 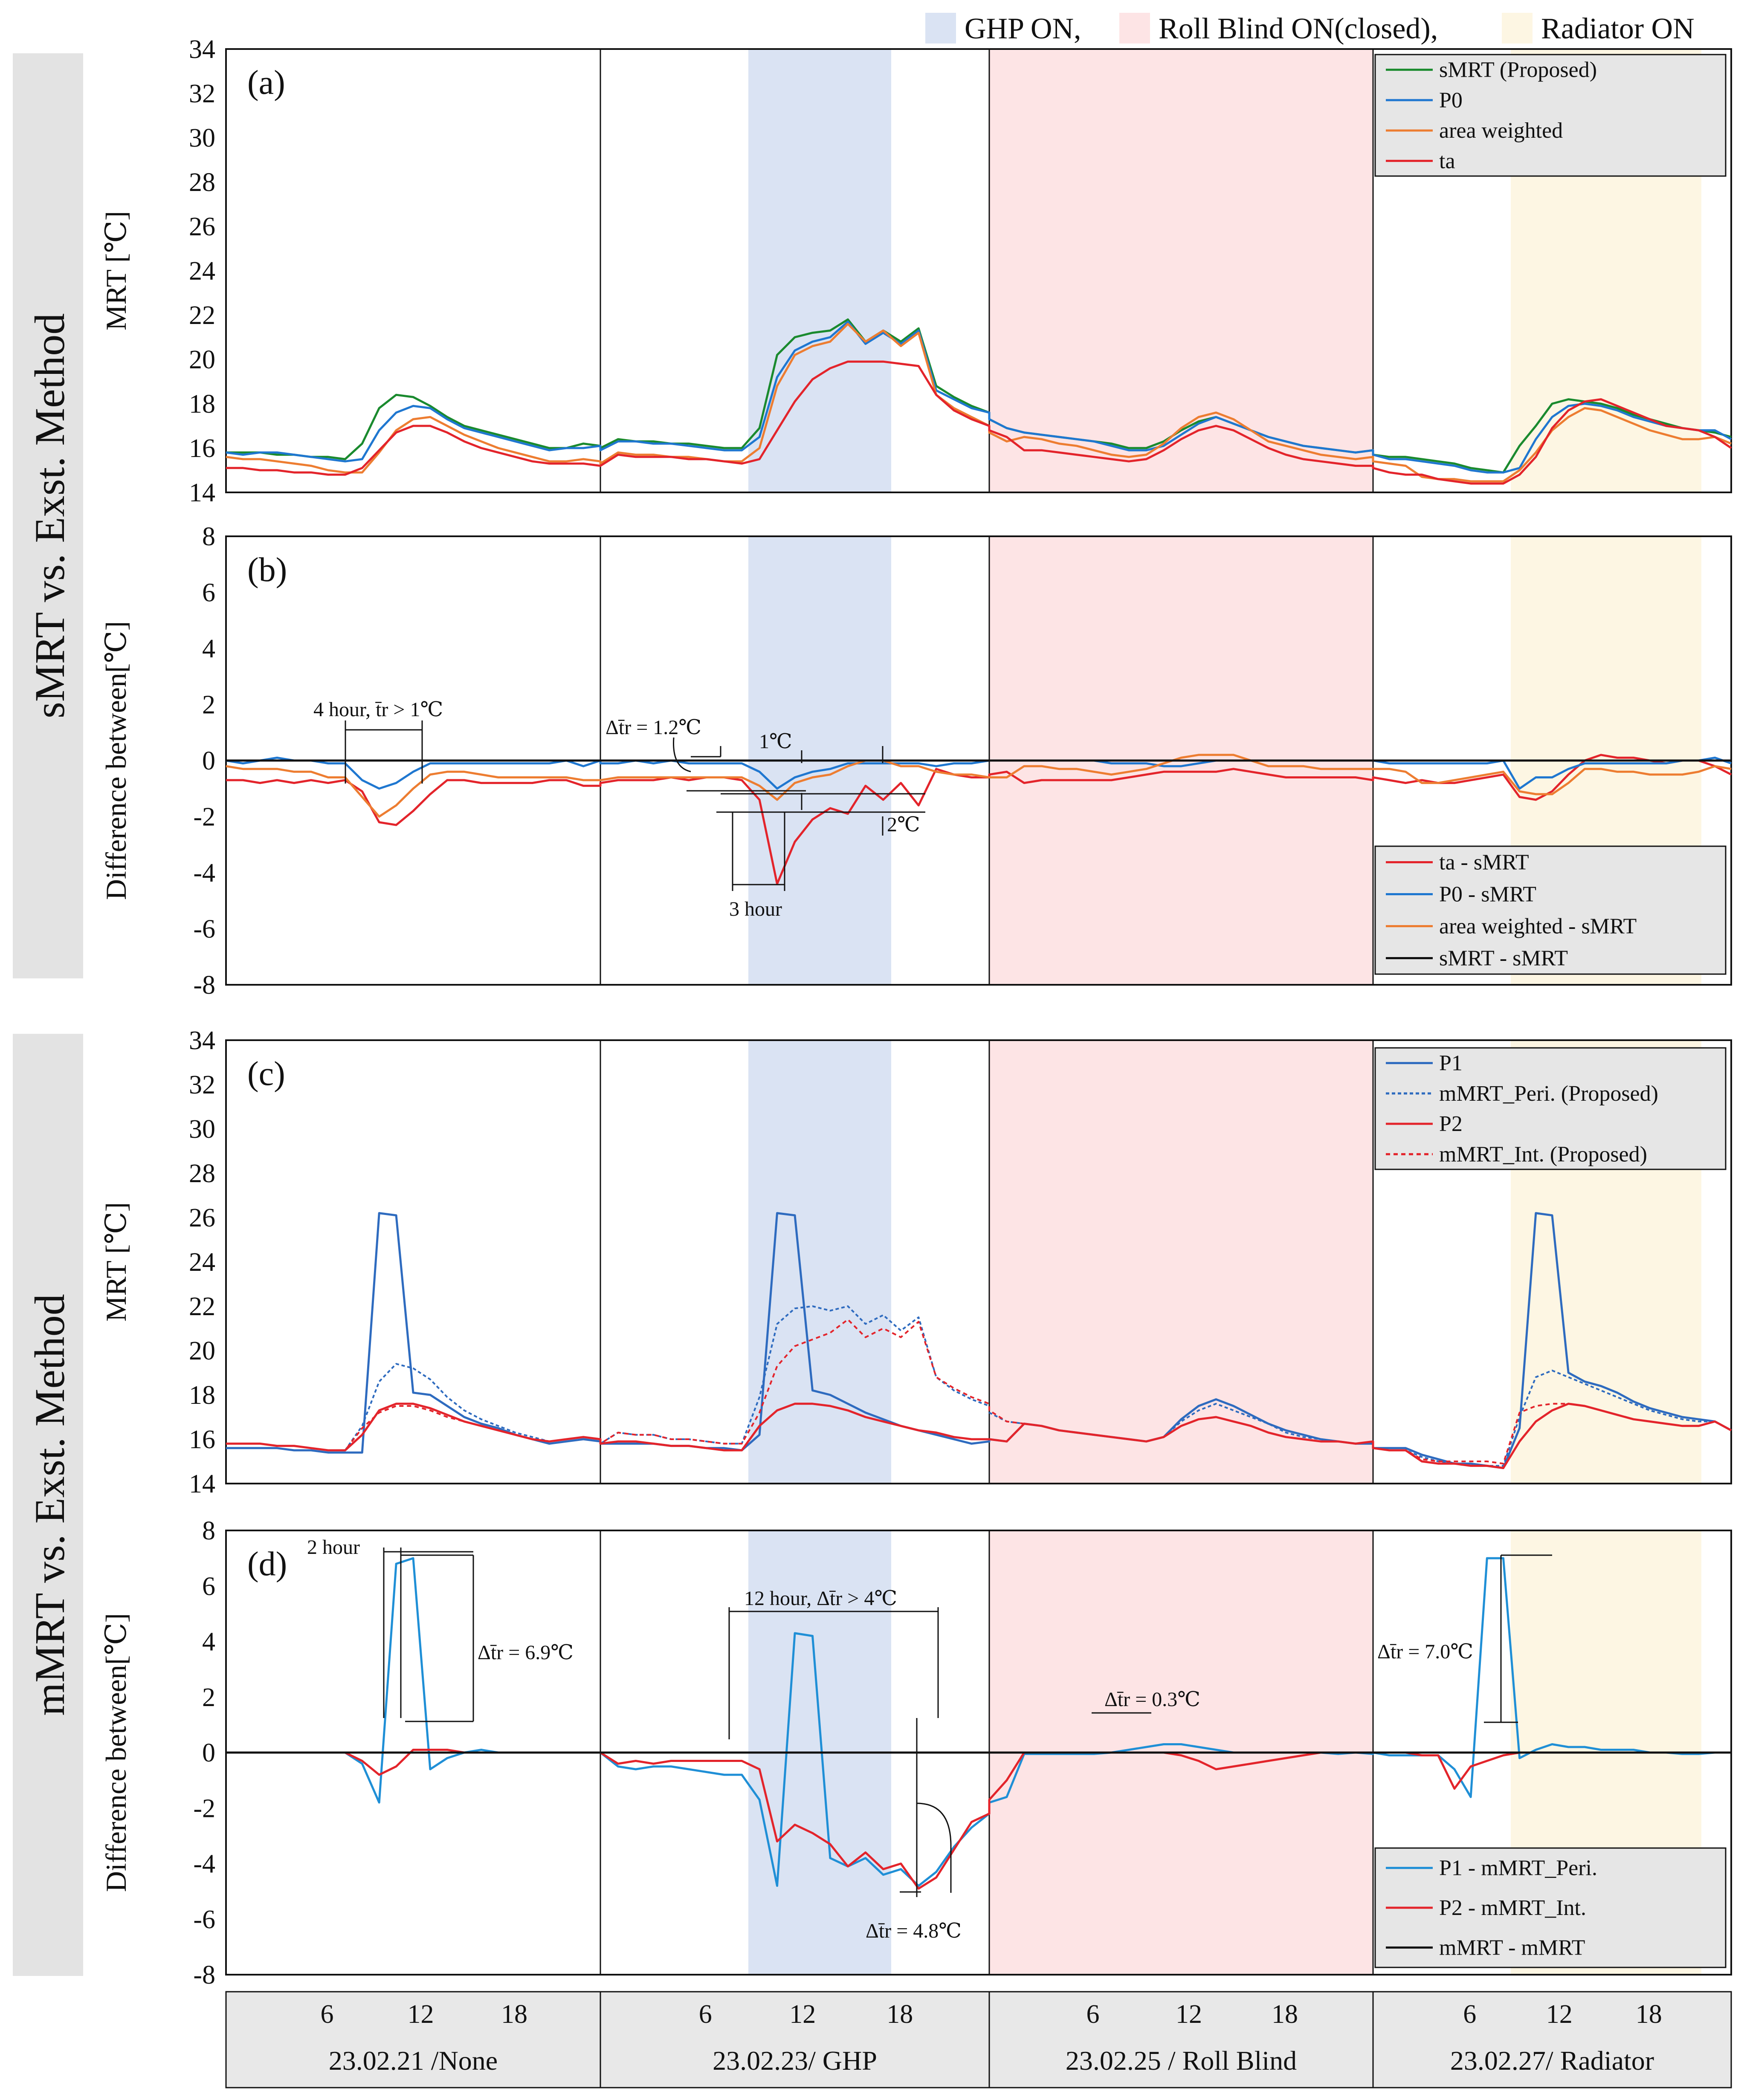 What do you see at coordinates (202, 315) in the screenshot?
I see `y-tick-label: 22` at bounding box center [202, 315].